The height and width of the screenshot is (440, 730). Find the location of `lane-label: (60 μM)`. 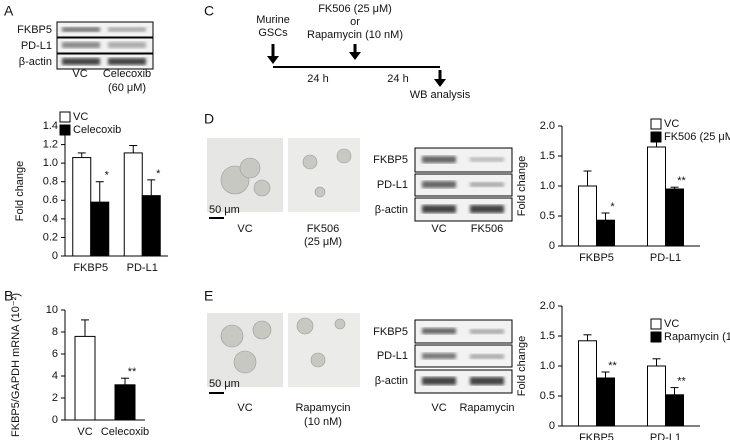

lane-label: (60 μM) is located at coordinates (127, 88).